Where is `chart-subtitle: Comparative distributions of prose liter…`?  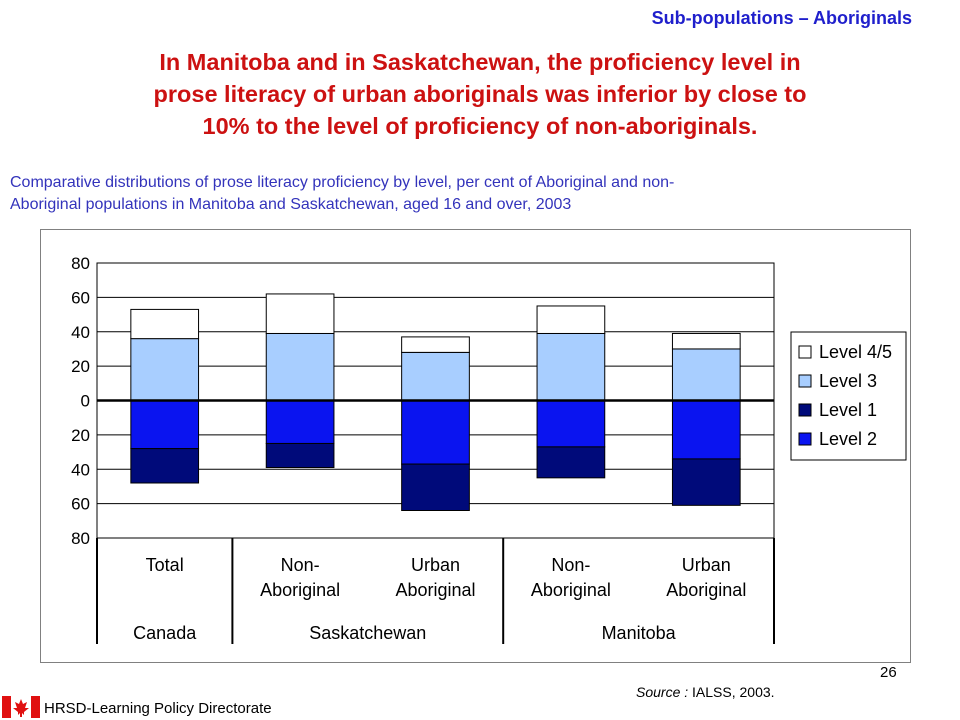
chart-subtitle: Comparative distributions of prose liter… is located at coordinates (460, 194).